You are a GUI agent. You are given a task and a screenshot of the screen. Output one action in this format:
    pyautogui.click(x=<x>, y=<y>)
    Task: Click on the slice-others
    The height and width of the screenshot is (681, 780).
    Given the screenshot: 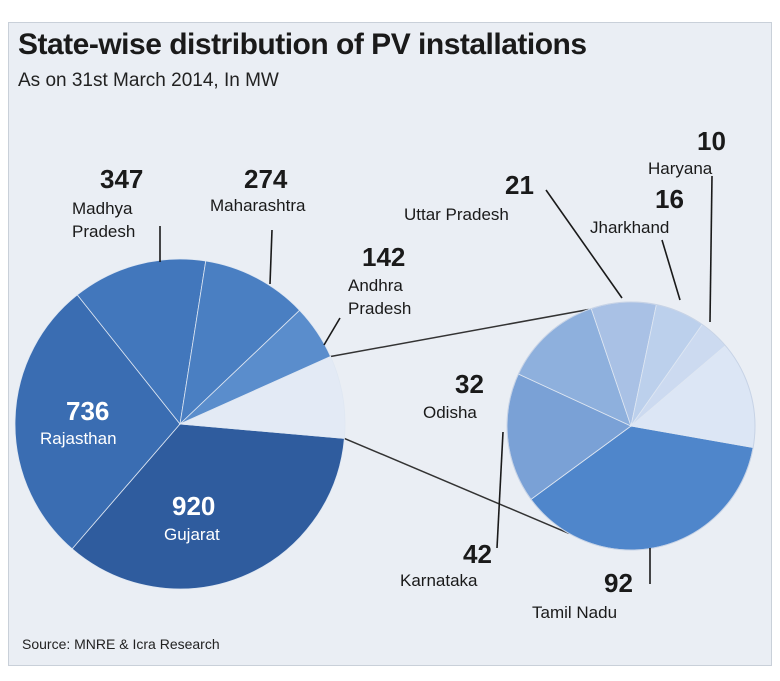 What is the action you would take?
    pyautogui.click(x=262, y=397)
    